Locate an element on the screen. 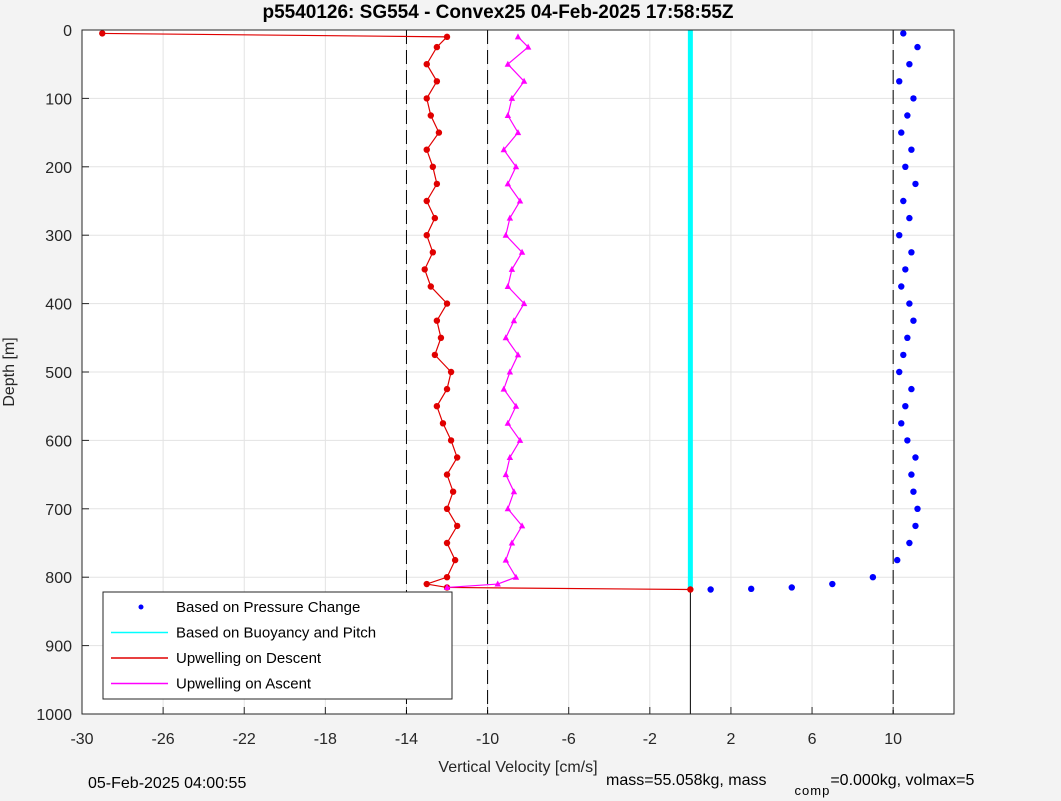 The width and height of the screenshot is (1061, 801). y-tick-label: 600 is located at coordinates (58, 441).